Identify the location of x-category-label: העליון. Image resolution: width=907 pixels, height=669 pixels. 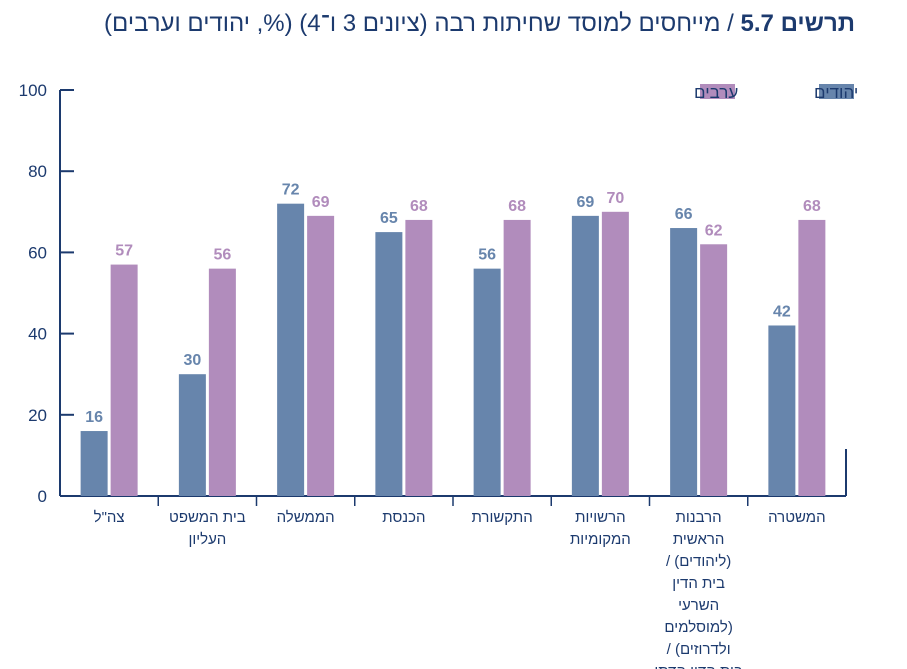
(207, 539).